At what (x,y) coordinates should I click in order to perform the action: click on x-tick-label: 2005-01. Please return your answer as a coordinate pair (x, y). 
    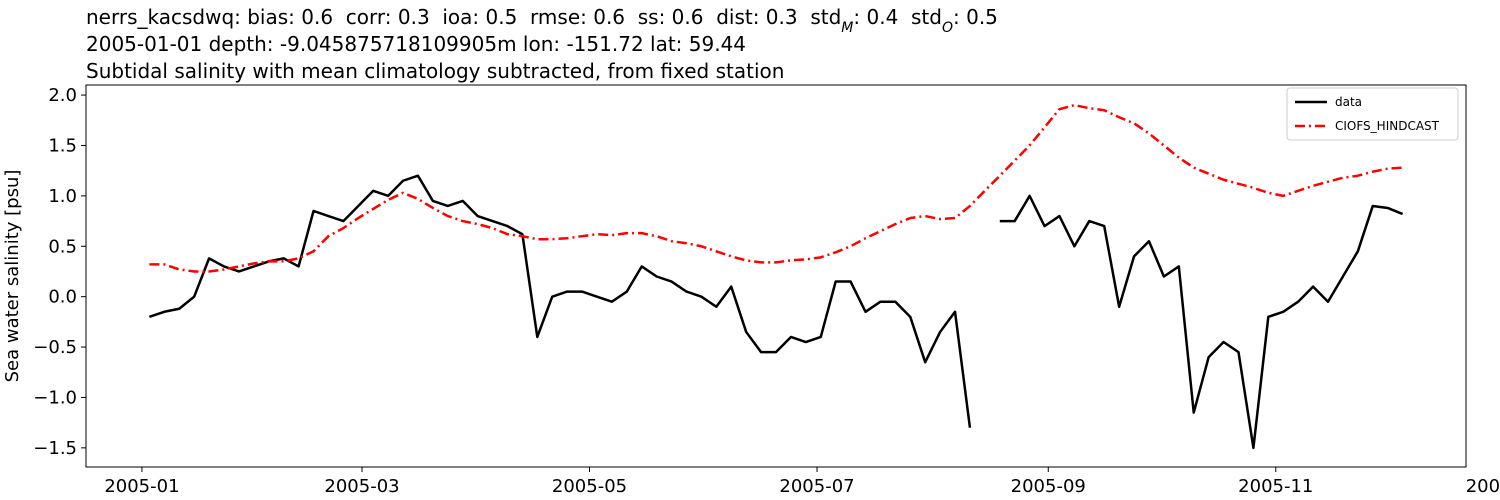
    Looking at the image, I should click on (141, 486).